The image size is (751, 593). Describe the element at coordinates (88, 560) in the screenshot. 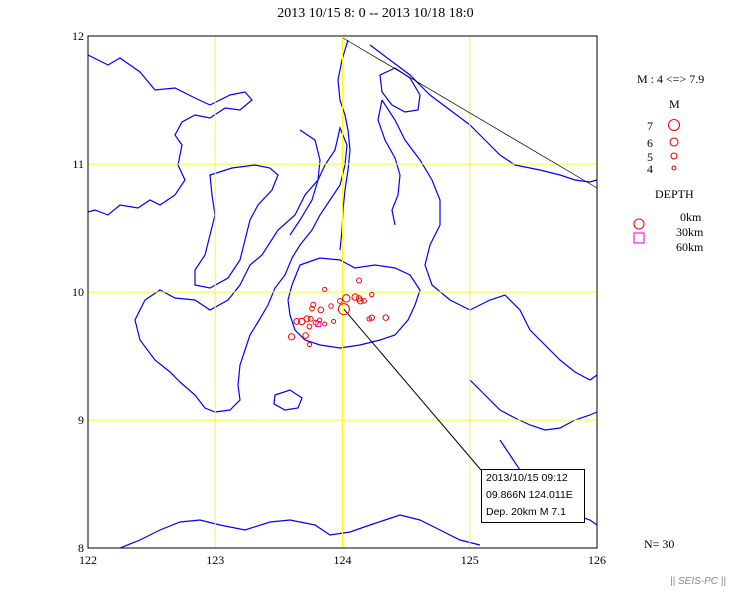

I see `tick-label-lon-122: 122` at that location.